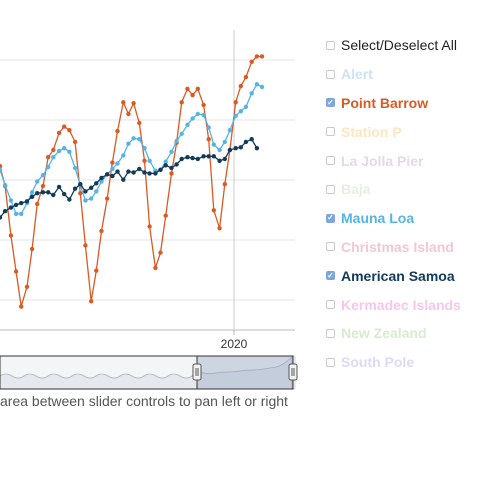 Image resolution: width=477 pixels, height=478 pixels. Describe the element at coordinates (197, 372) in the screenshot. I see `slider-handle-left` at that location.